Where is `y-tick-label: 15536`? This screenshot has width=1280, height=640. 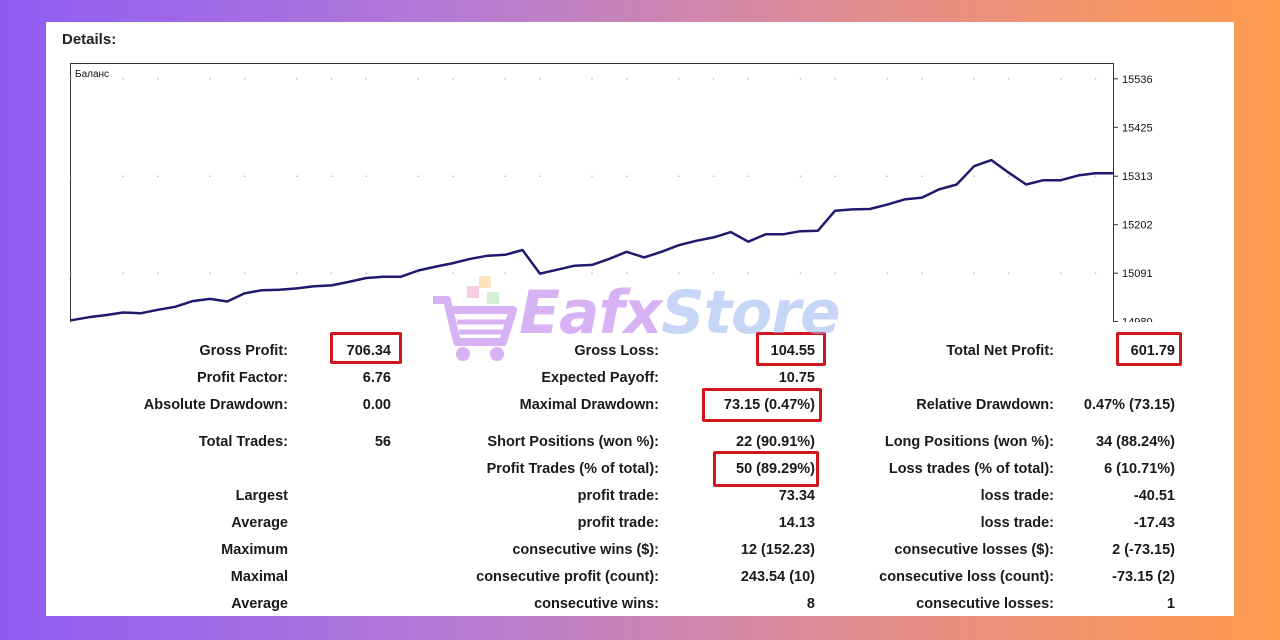
y-tick-label: 15536 is located at coordinates (1137, 80).